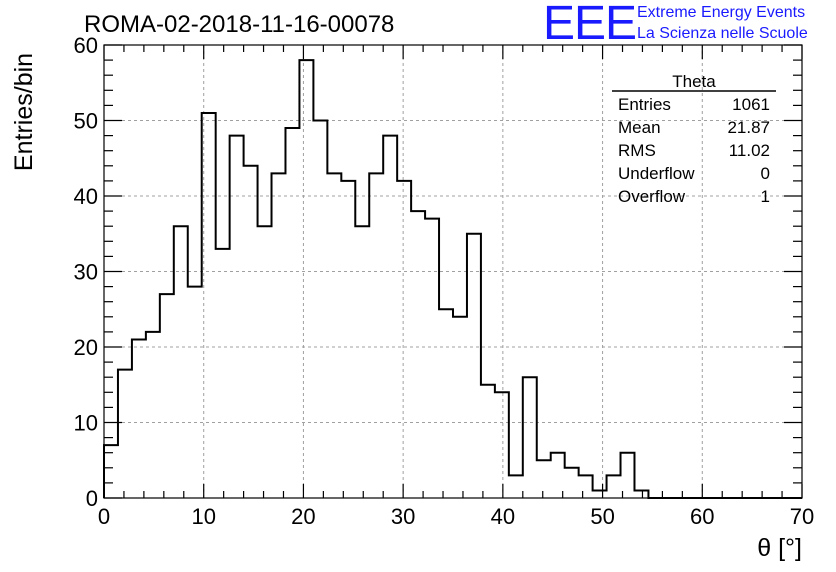 The width and height of the screenshot is (836, 572). I want to click on x-tick-label: 60, so click(702, 516).